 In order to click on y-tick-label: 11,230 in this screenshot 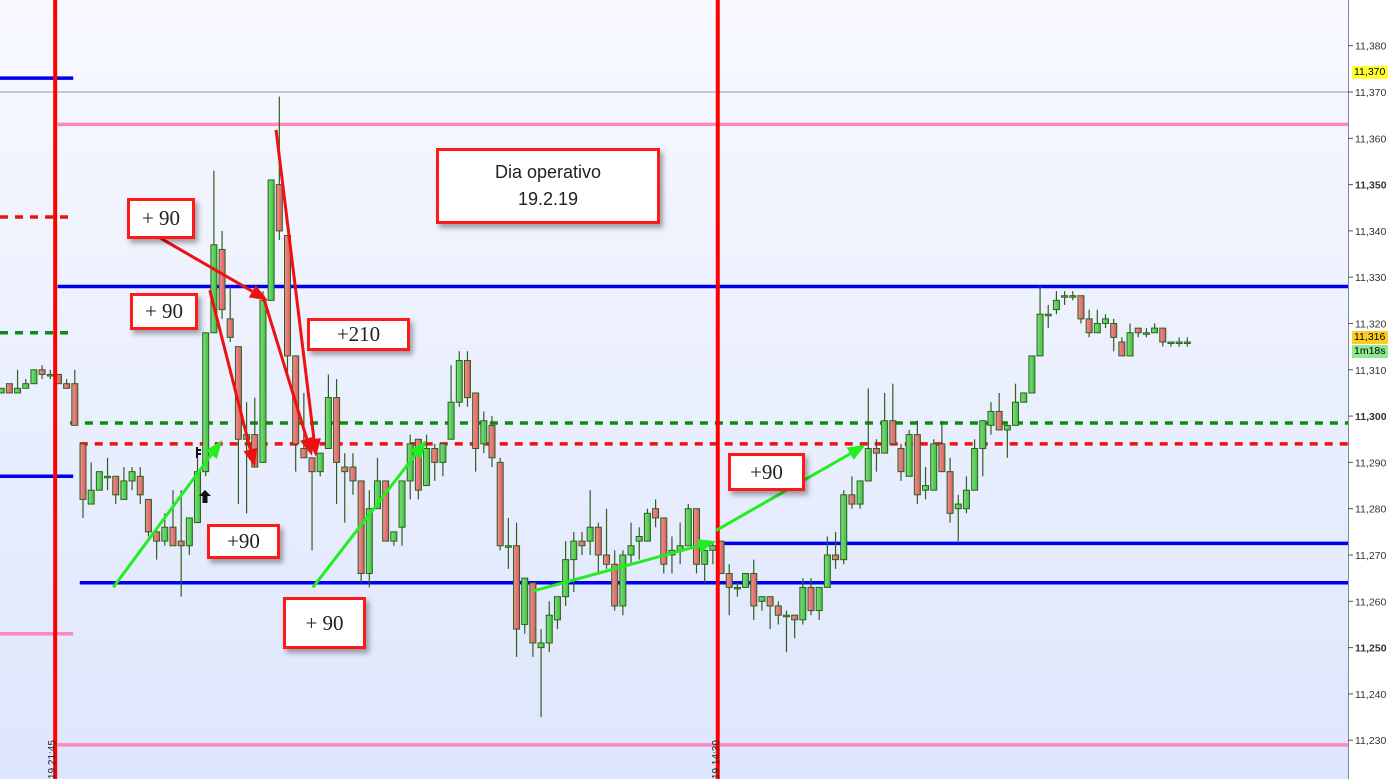, I will do `click(1370, 741)`.